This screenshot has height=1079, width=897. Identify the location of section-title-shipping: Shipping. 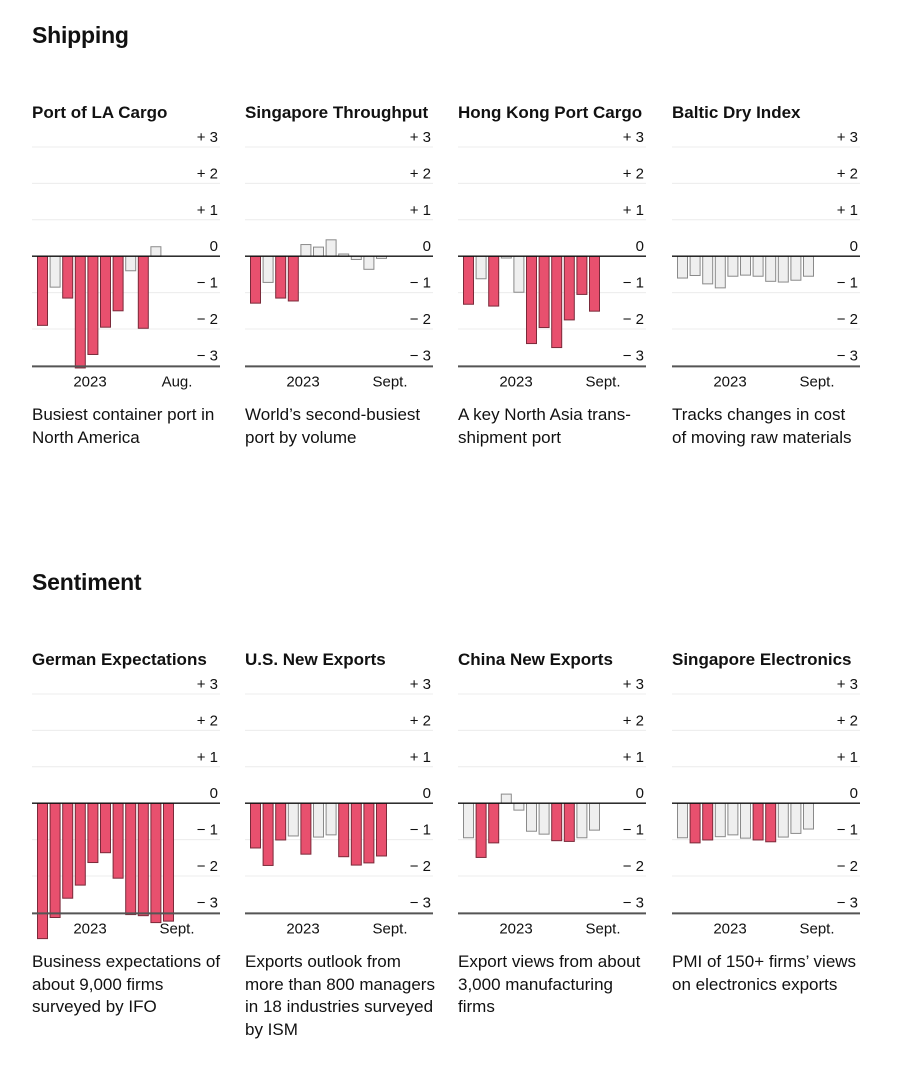
(80, 35).